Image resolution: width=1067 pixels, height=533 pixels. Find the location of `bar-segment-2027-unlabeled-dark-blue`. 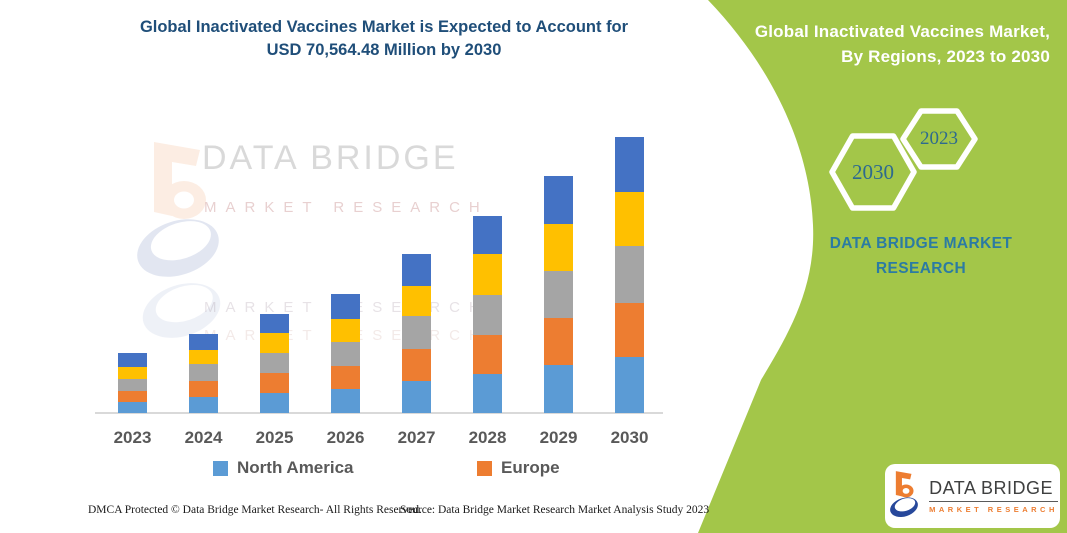

bar-segment-2027-unlabeled-dark-blue is located at coordinates (416, 270).